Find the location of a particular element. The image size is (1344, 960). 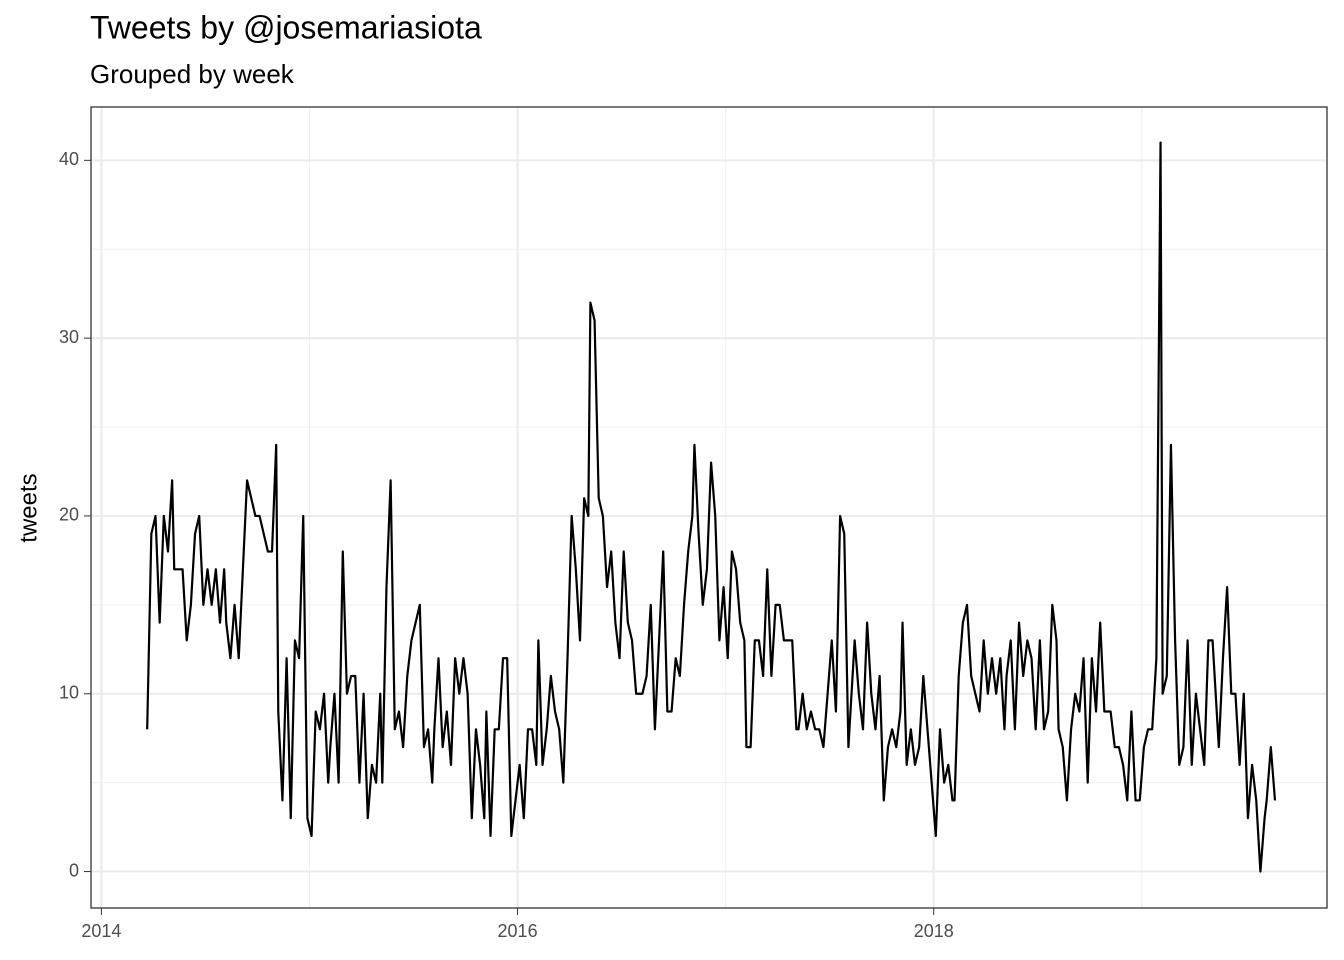

chart-subtitle: Grouped by week is located at coordinates (192, 74).